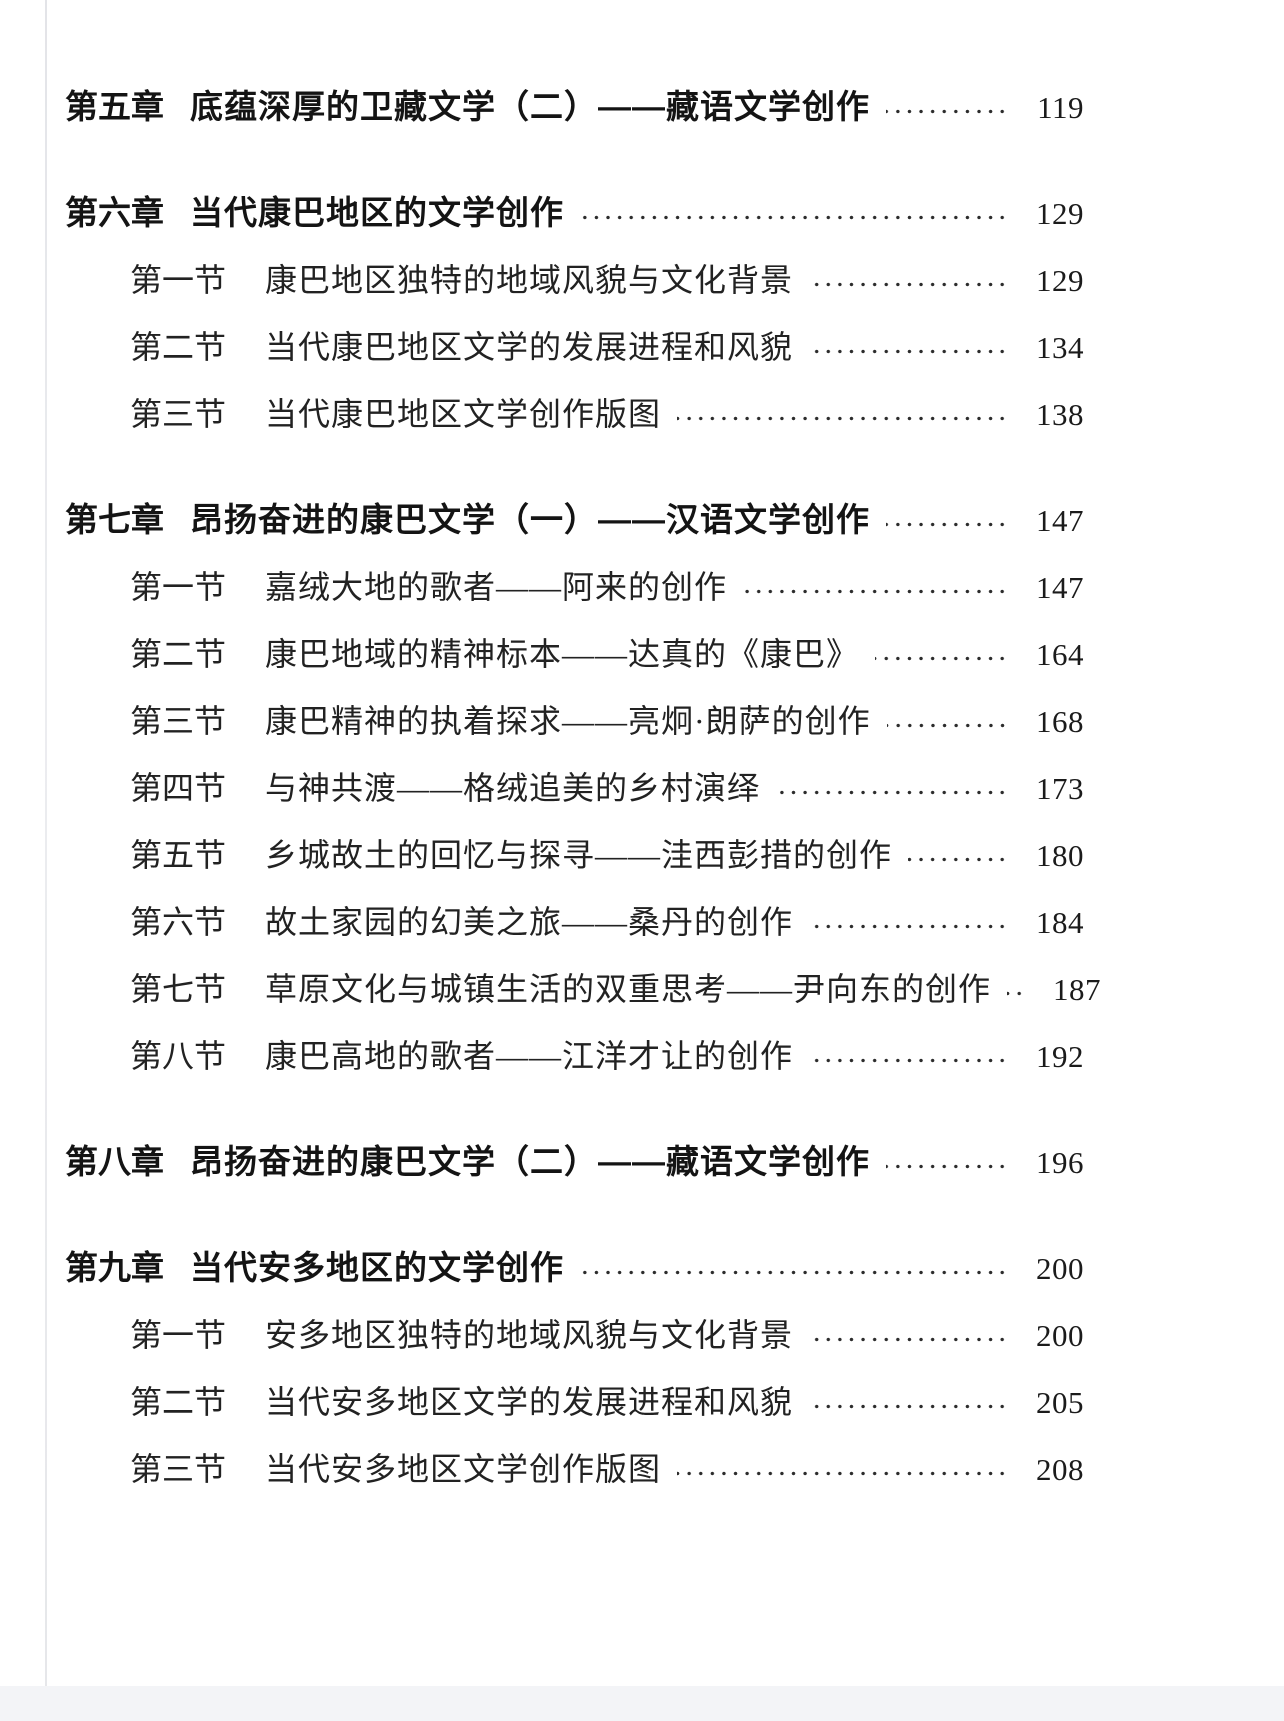  Describe the element at coordinates (178, 788) in the screenshot. I see `toc-entry-label: 第四节` at that location.